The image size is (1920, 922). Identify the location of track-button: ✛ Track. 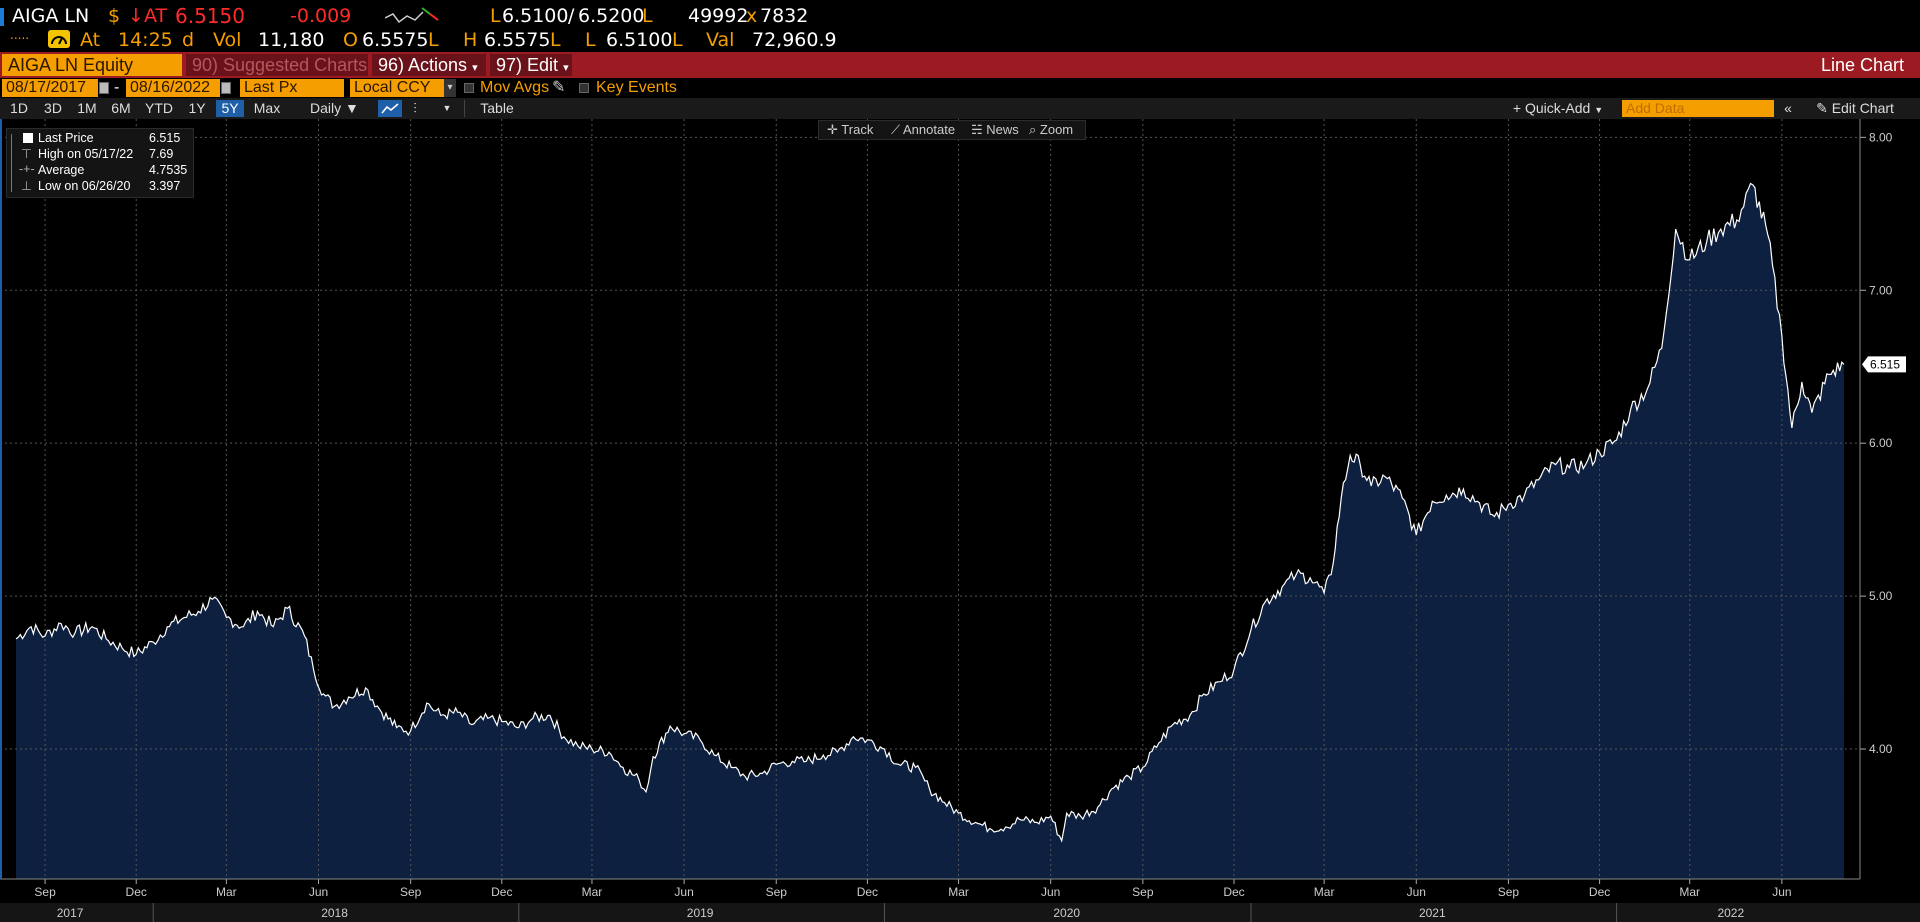
(850, 130).